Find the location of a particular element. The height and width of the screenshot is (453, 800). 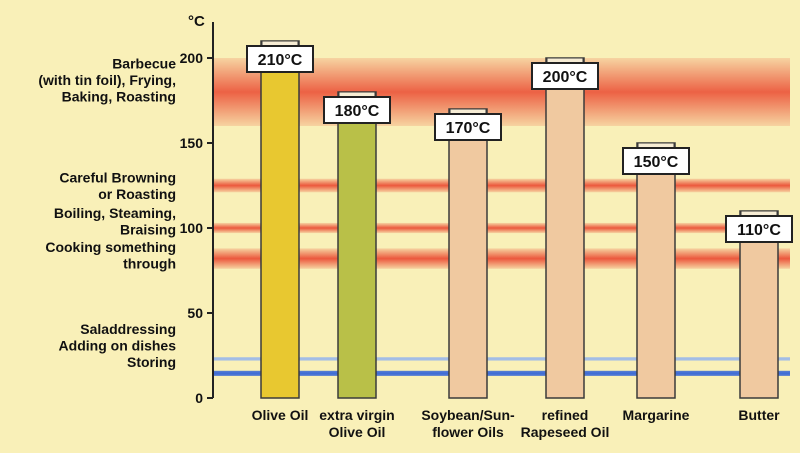

value-label: 180°C is located at coordinates (357, 111).